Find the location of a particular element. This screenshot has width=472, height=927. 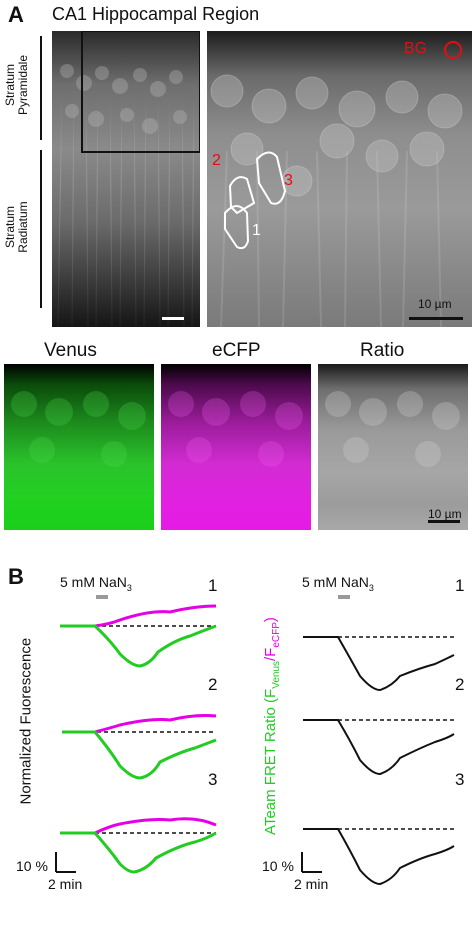

left-scale-bar is located at coordinates (65, 862).